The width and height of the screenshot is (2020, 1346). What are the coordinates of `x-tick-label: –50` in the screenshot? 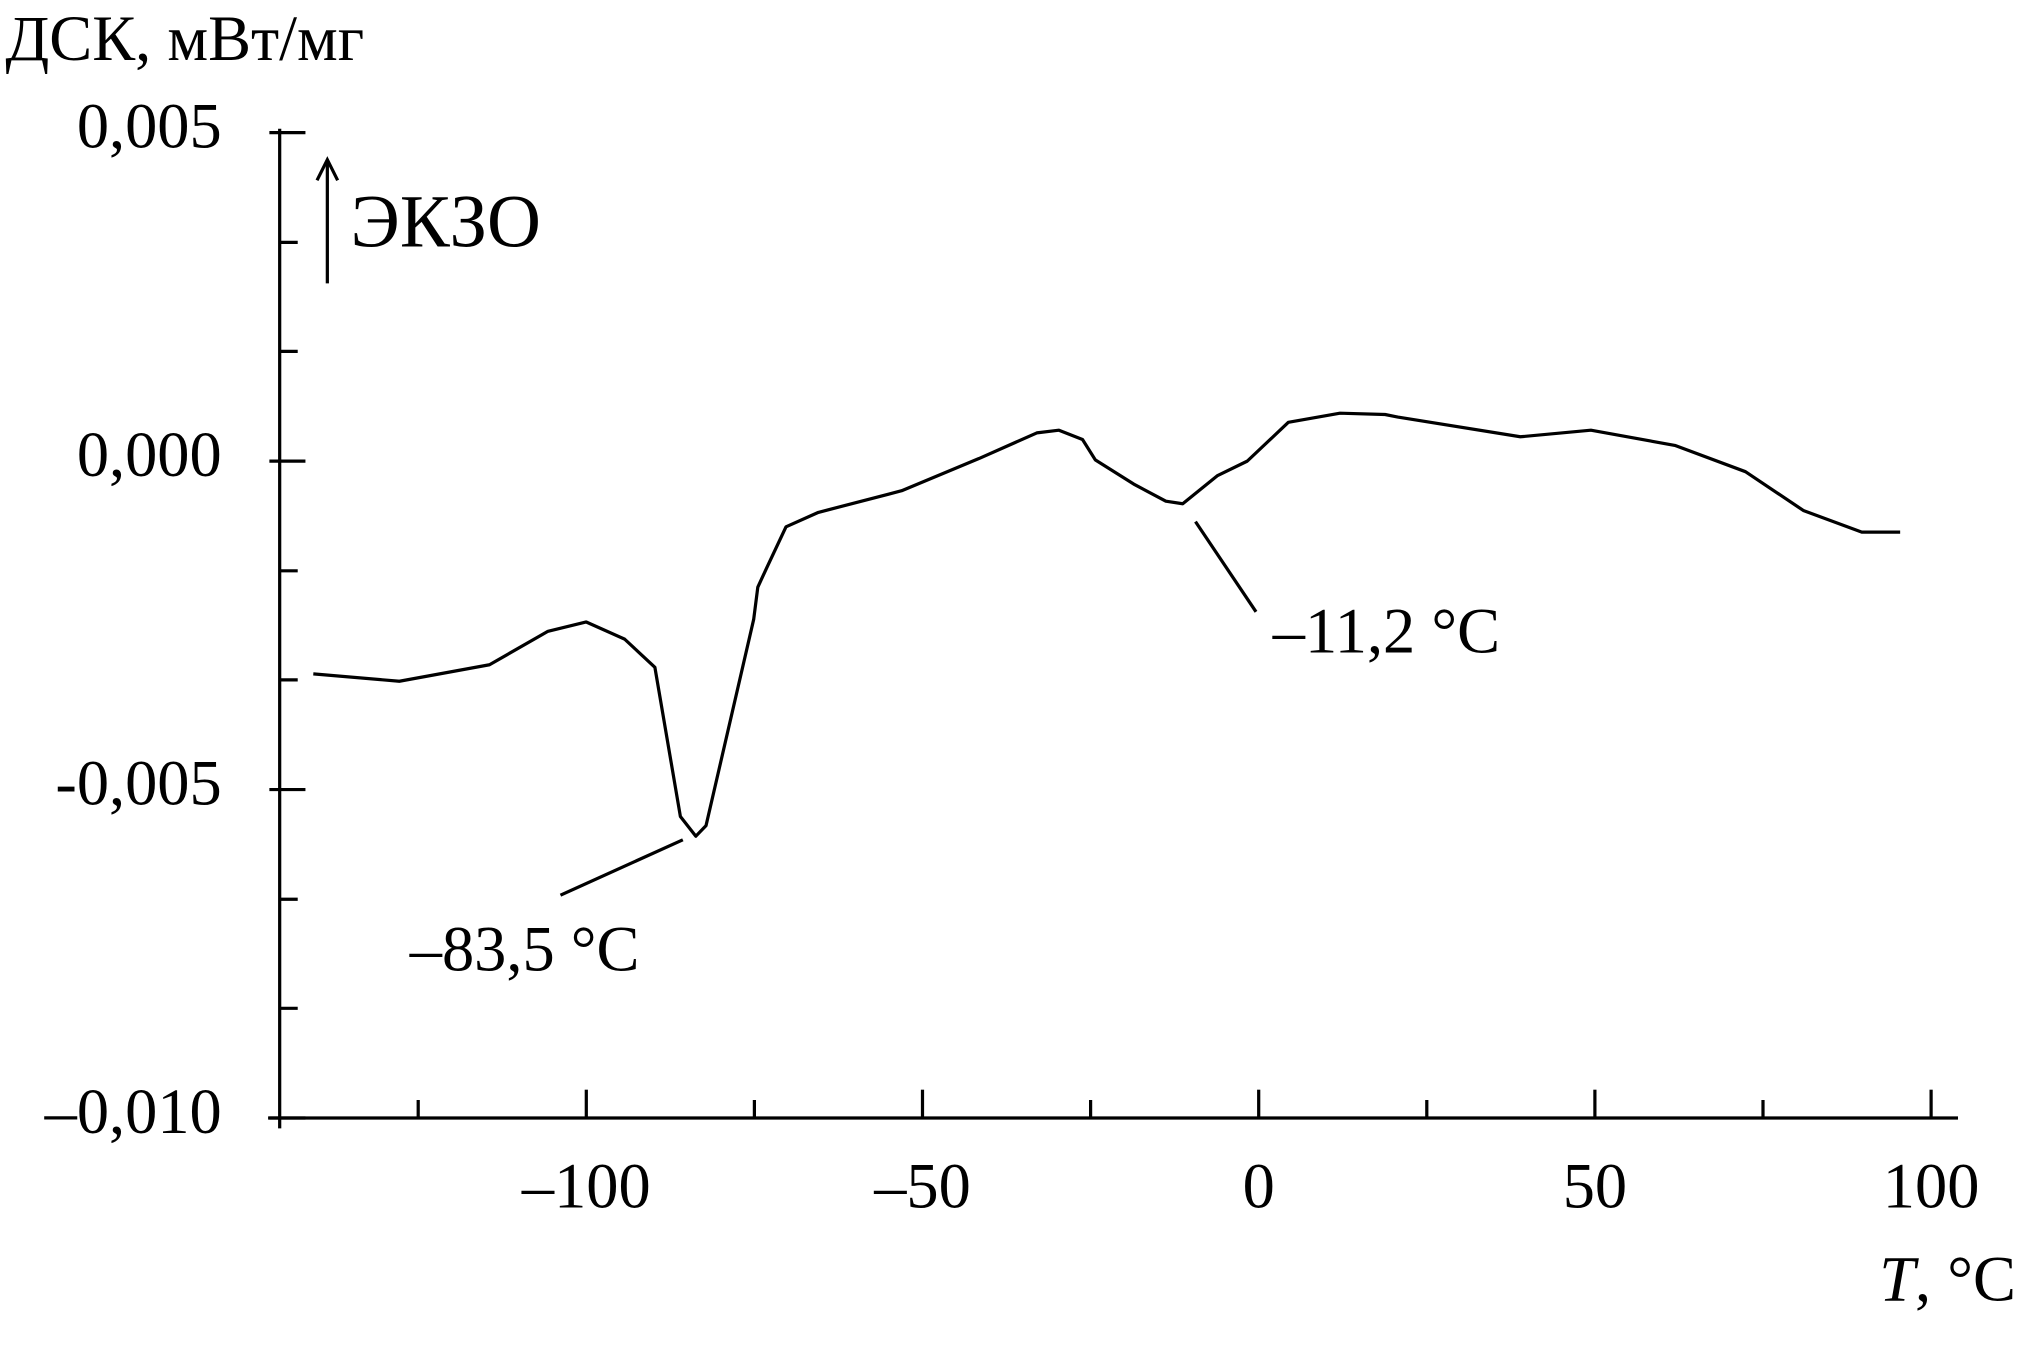 It's located at (922, 1186).